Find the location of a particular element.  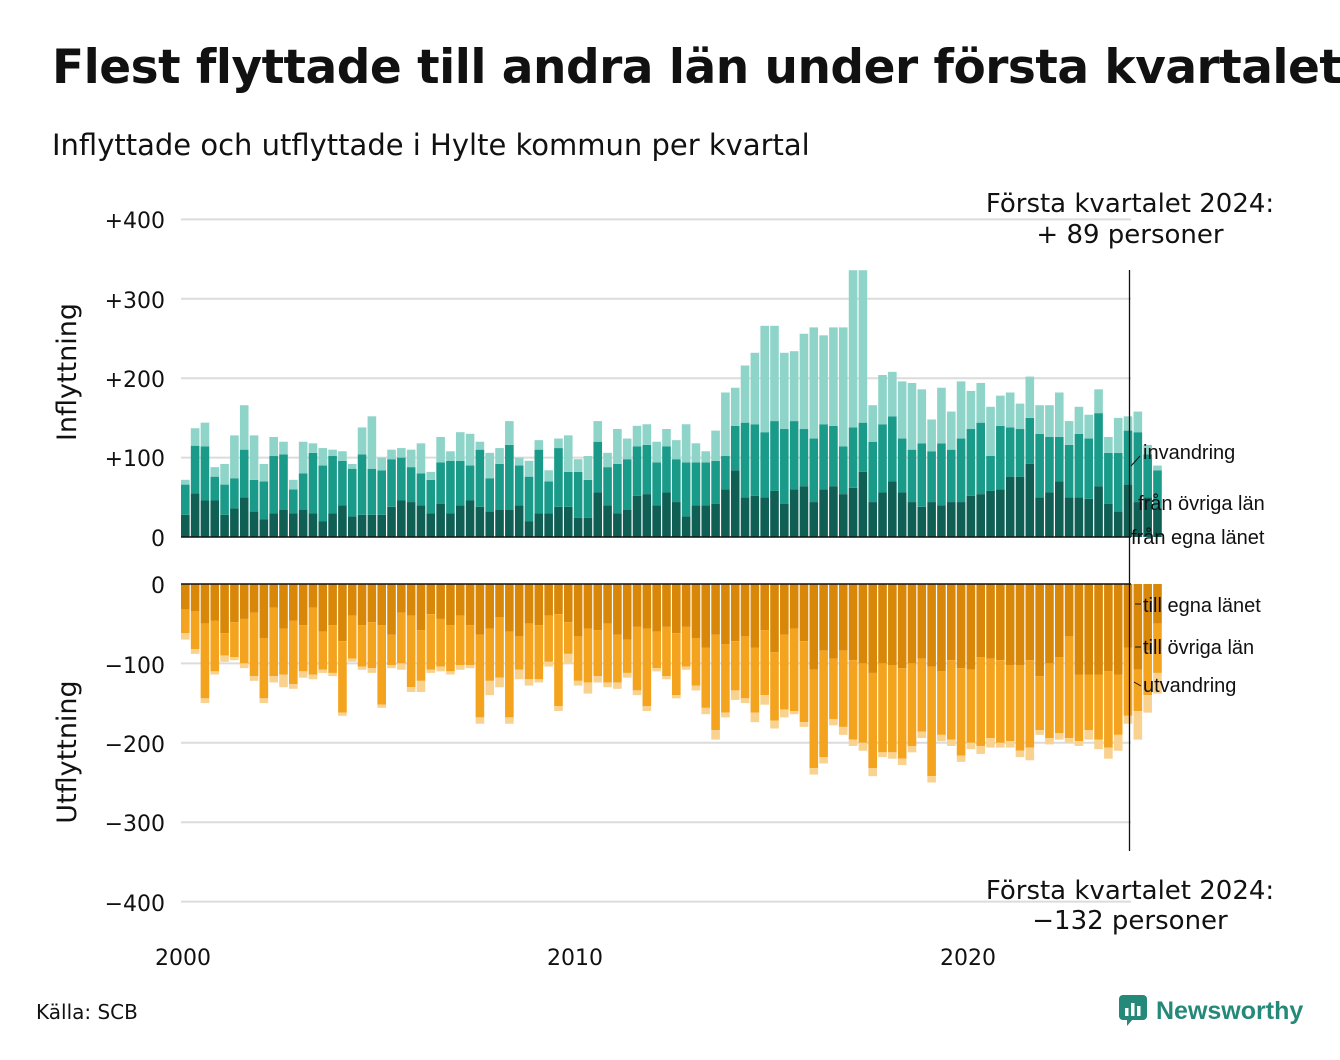

leader-utvandring is located at coordinates (1137, 684).